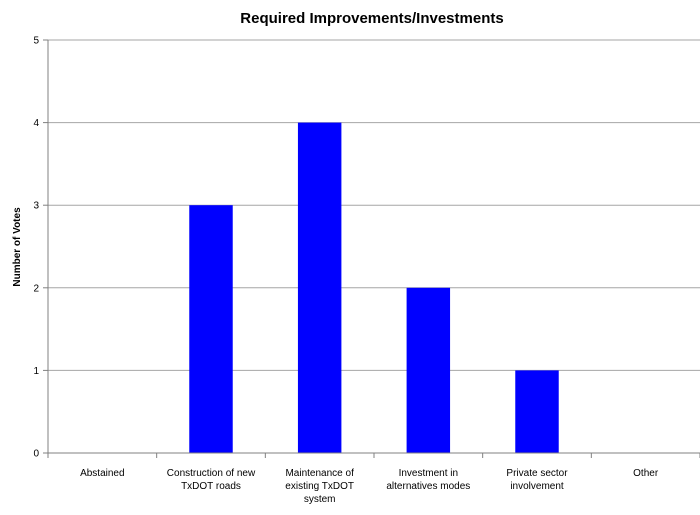 This screenshot has width=700, height=515. Describe the element at coordinates (36, 371) in the screenshot. I see `y-tick-label: 1` at that location.